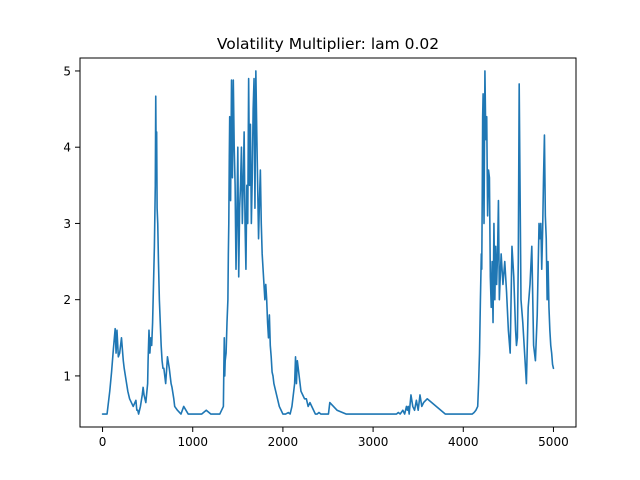  Describe the element at coordinates (71, 223) in the screenshot. I see `y-axis-ticks: 1 2 3 4 5` at that location.